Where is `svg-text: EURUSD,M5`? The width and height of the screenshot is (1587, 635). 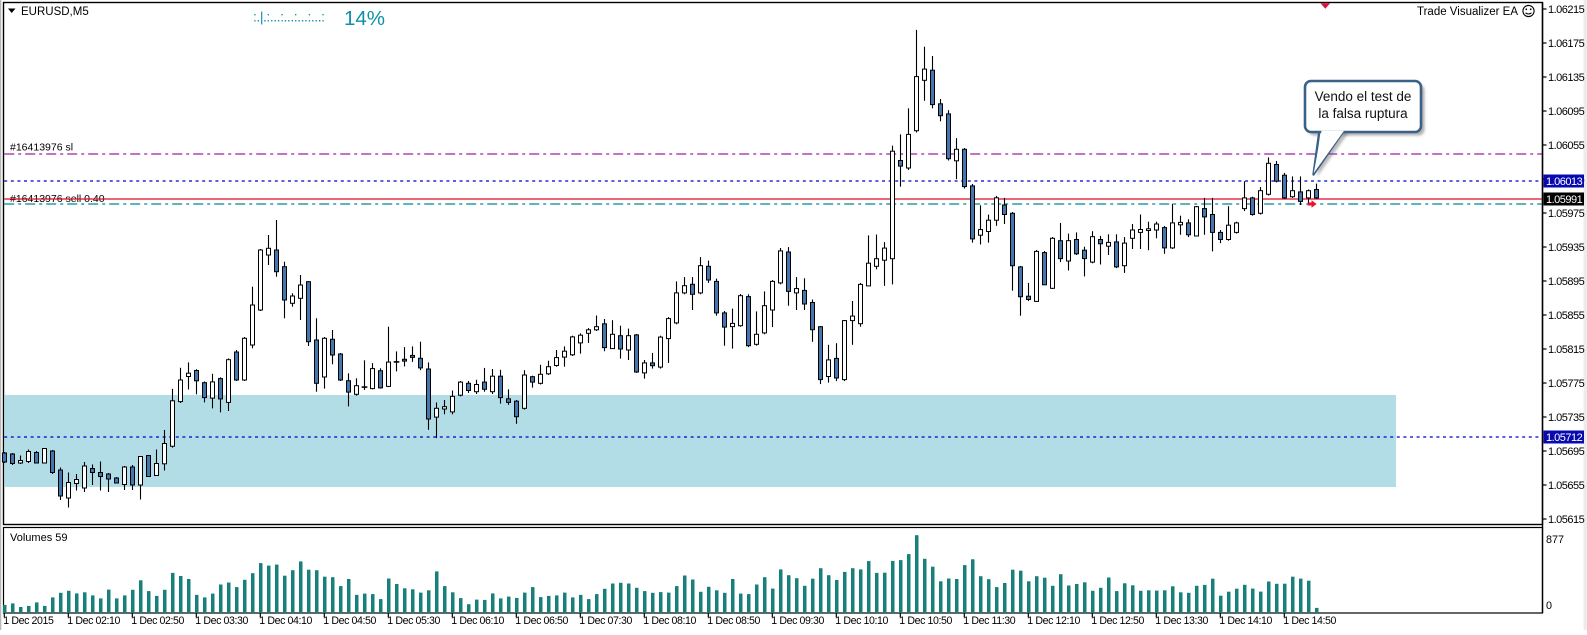
svg-text: EURUSD,M5 is located at coordinates (55, 12).